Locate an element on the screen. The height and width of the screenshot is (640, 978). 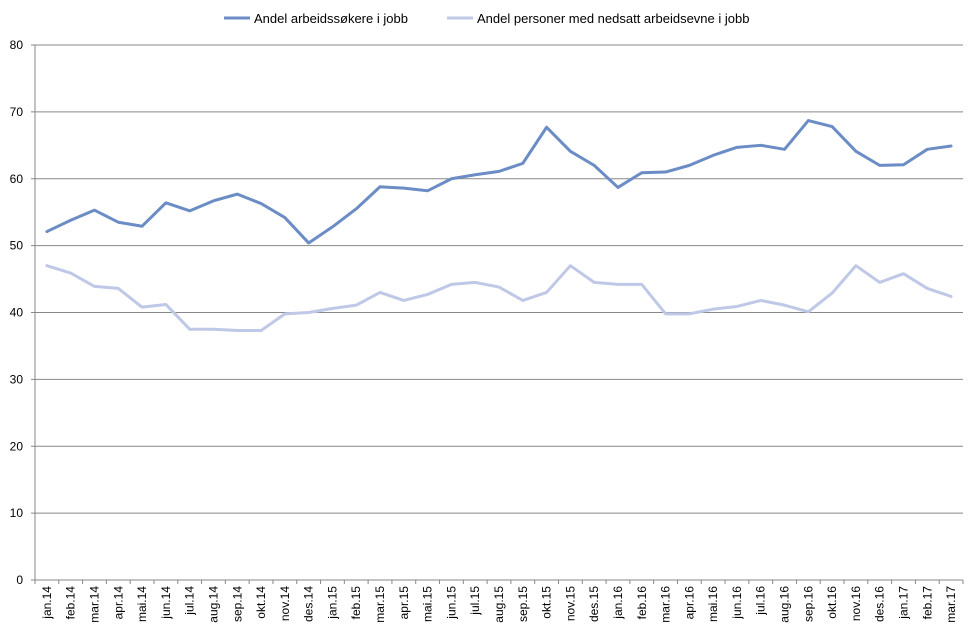
y-tick-label-50: 50 is located at coordinates (17, 246).